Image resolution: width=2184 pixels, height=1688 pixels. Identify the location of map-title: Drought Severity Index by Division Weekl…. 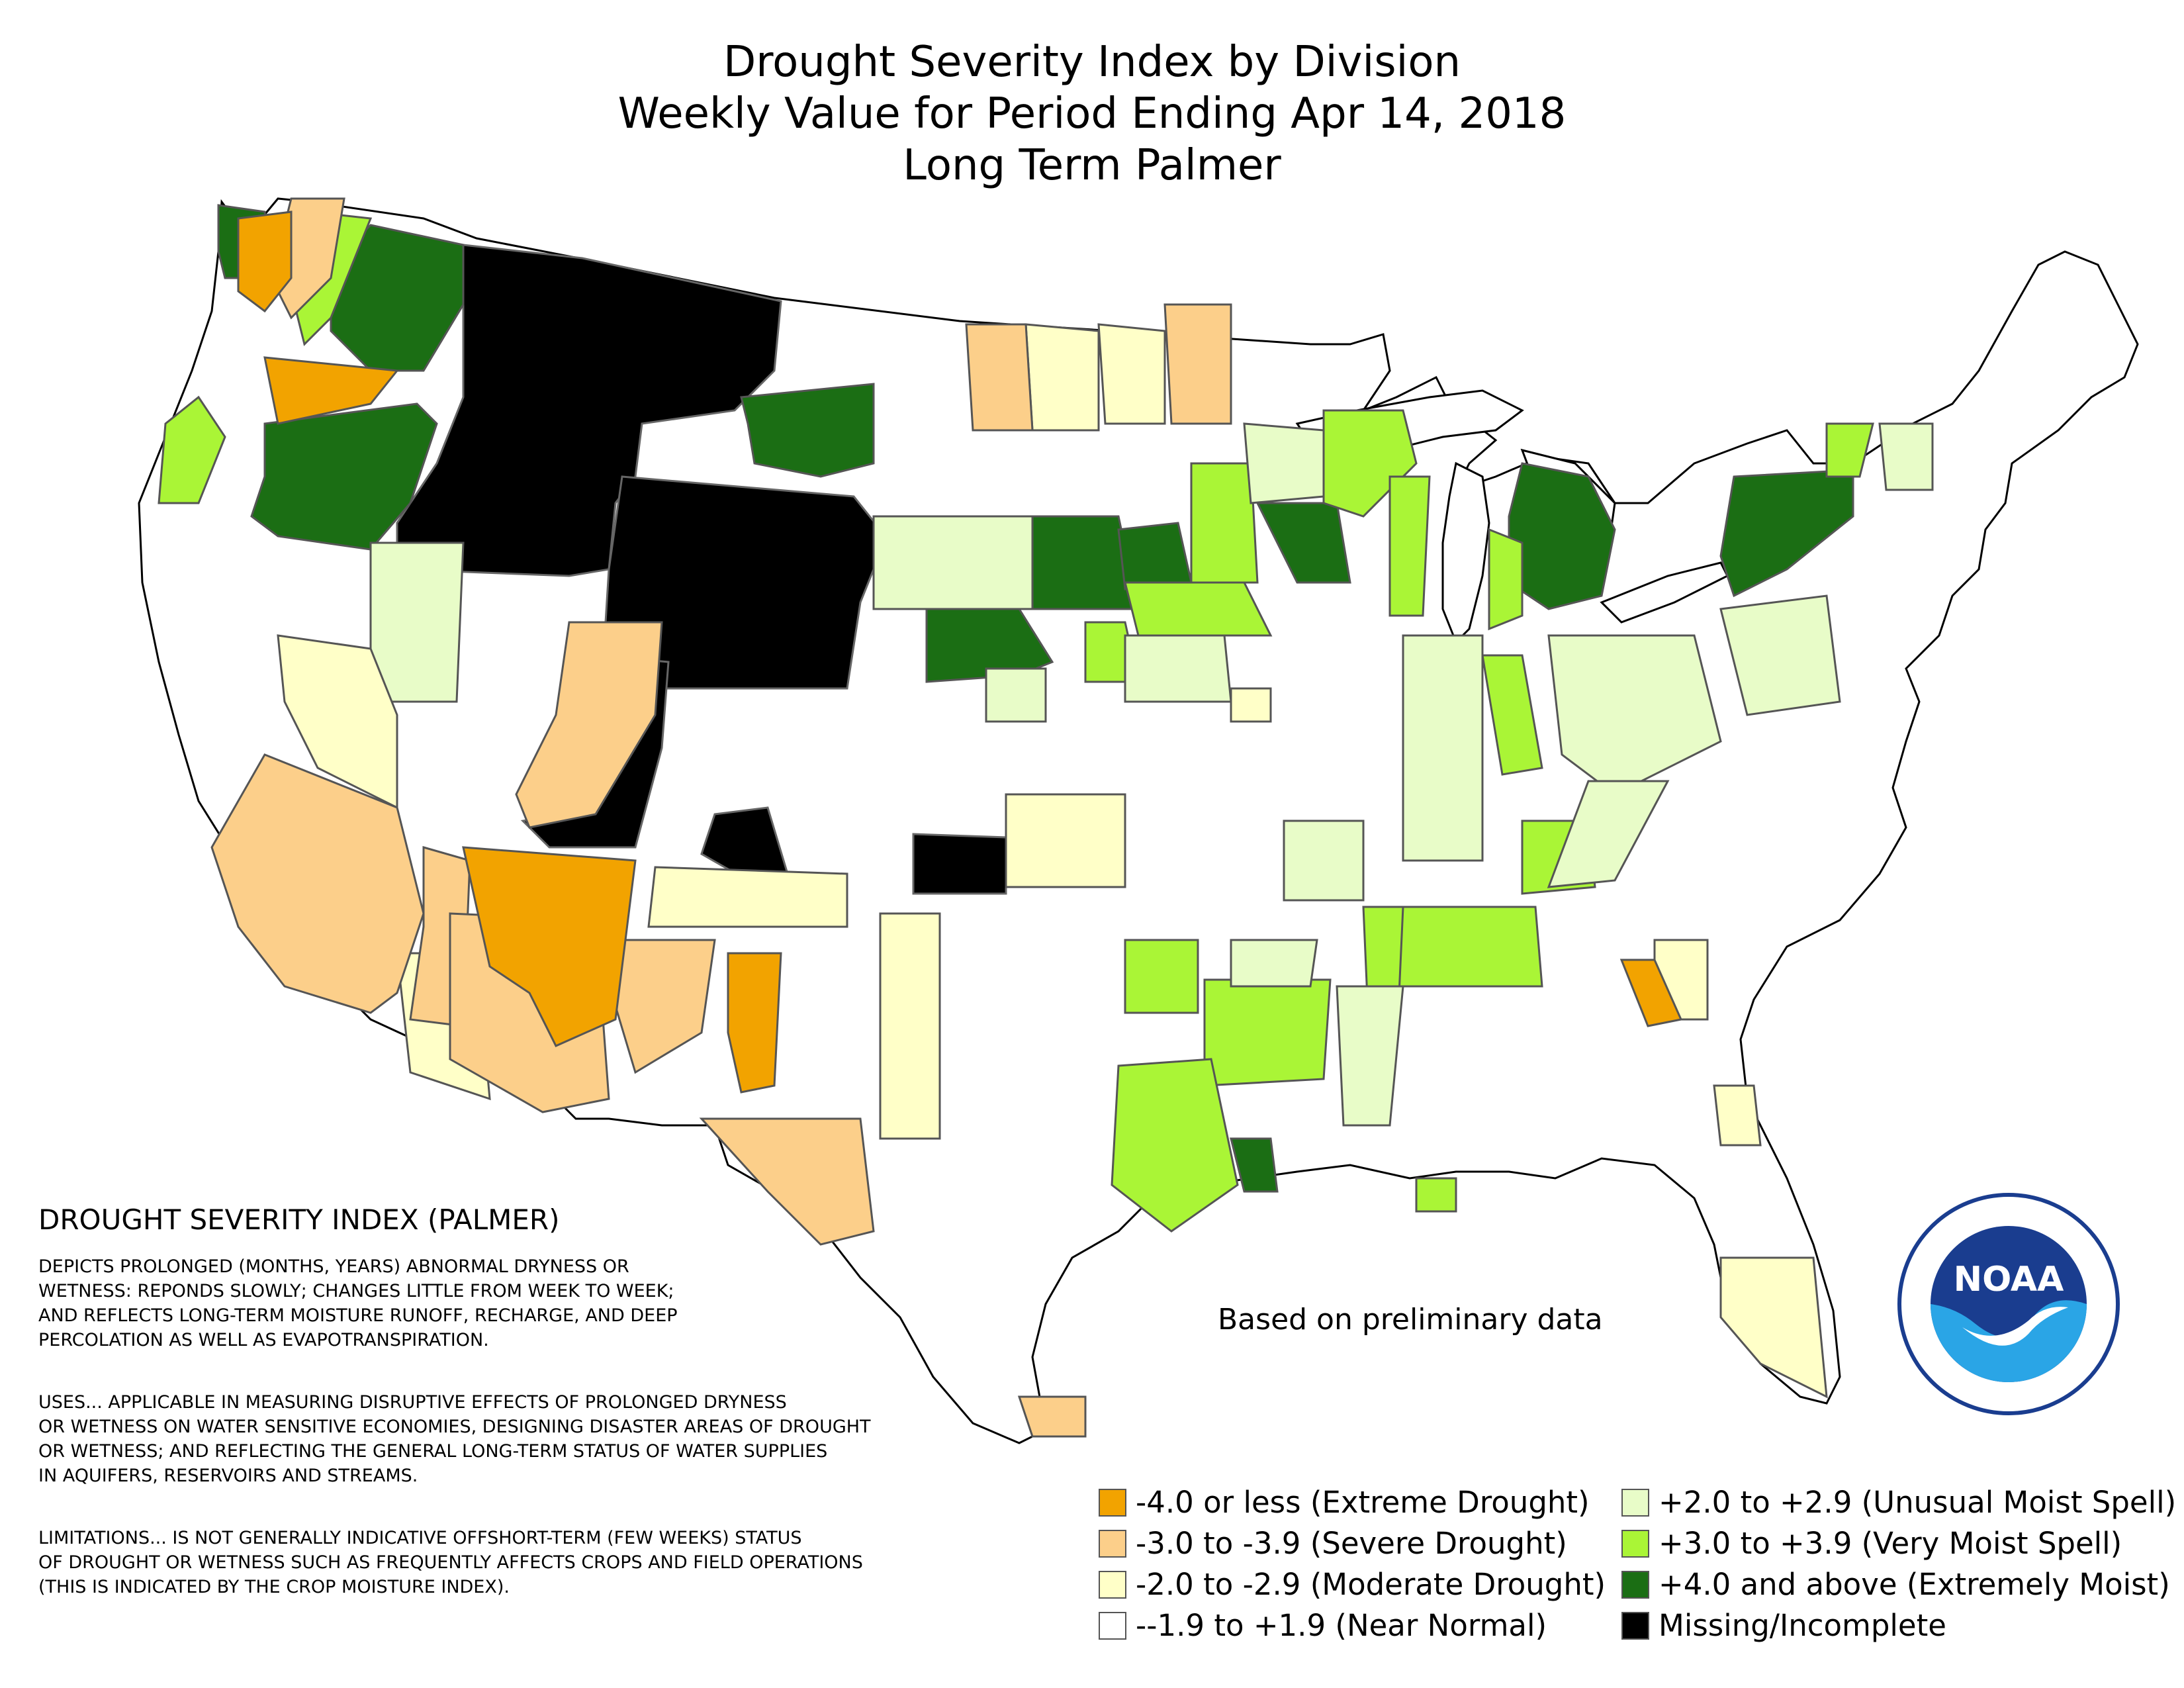
(1092, 113).